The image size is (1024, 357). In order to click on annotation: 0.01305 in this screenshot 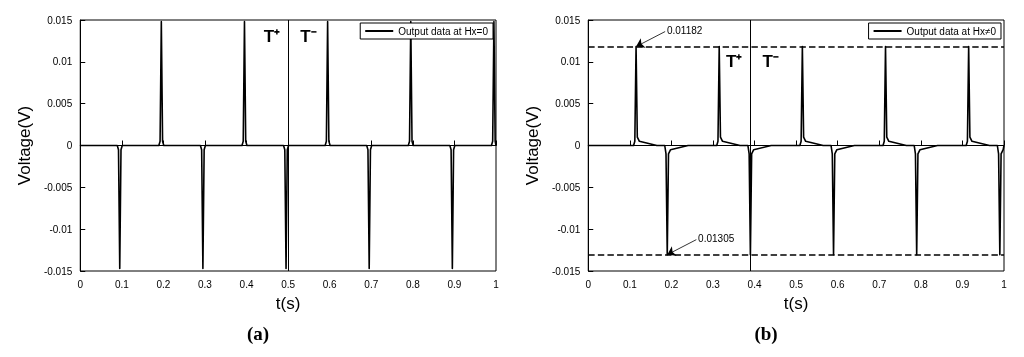, I will do `click(716, 239)`.